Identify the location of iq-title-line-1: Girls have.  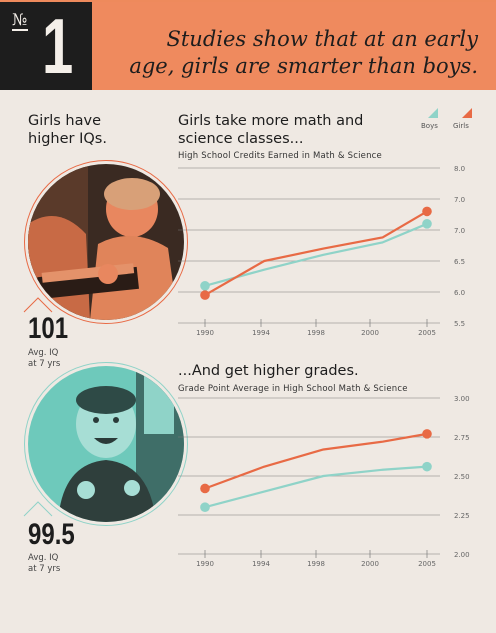
(64, 121).